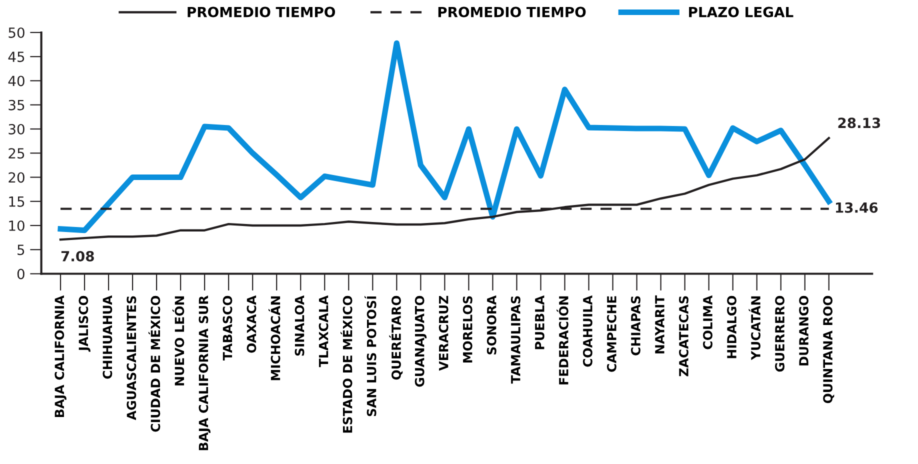  What do you see at coordinates (779, 334) in the screenshot?
I see `x-tick-label: GUERRERO` at bounding box center [779, 334].